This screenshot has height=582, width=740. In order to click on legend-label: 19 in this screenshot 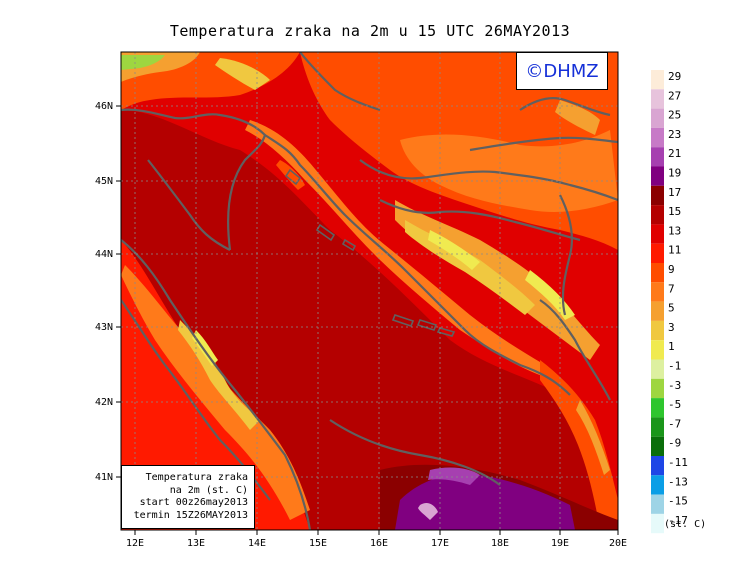, I will do `click(674, 173)`.